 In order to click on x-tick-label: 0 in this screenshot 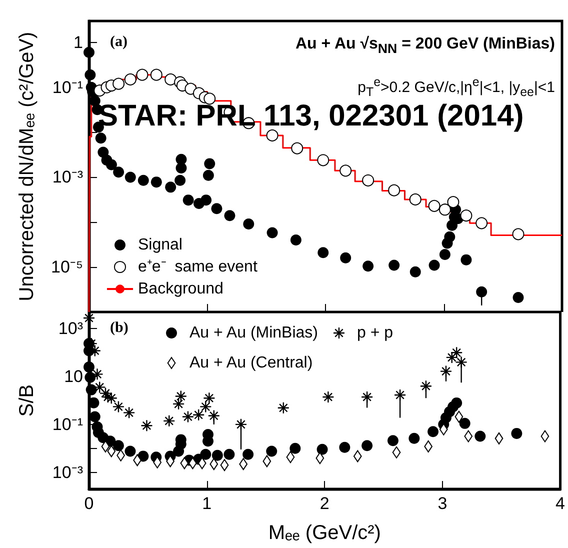, I will do `click(89, 503)`.